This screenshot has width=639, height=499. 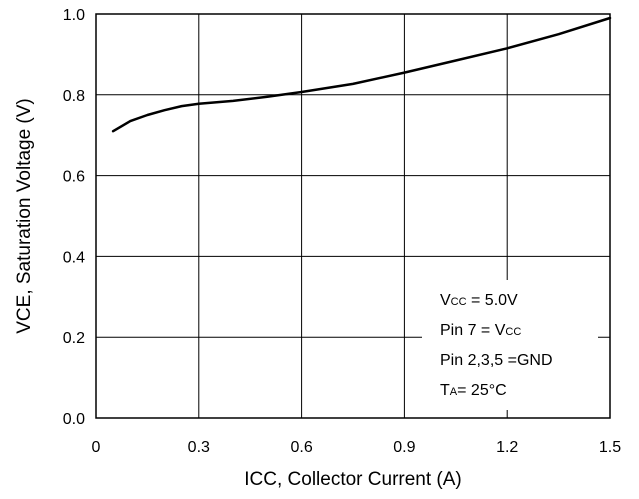 I want to click on y-tick-label: 1.0, so click(x=74, y=15).